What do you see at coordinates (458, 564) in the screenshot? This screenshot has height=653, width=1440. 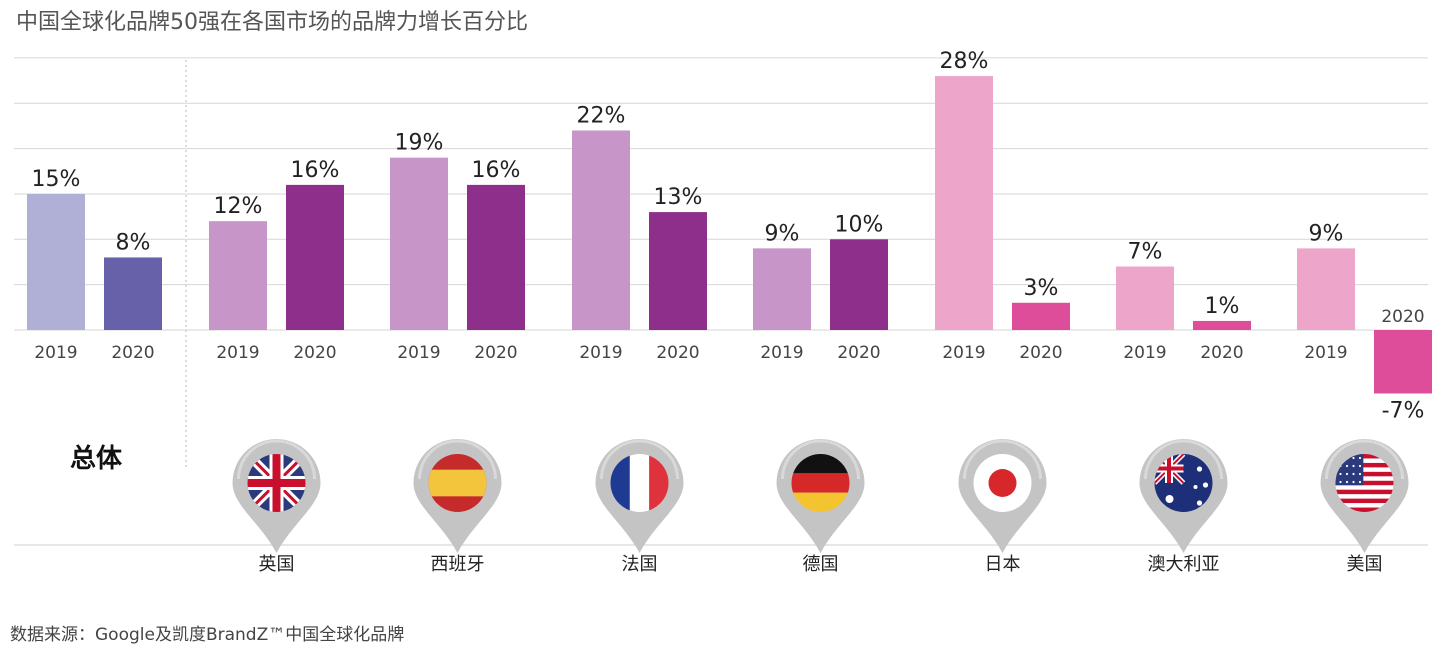 I see `country-label: 西班牙` at bounding box center [458, 564].